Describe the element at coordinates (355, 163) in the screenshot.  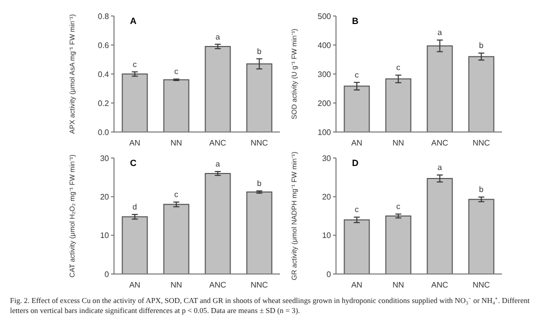
I see `chart-title: D` at that location.